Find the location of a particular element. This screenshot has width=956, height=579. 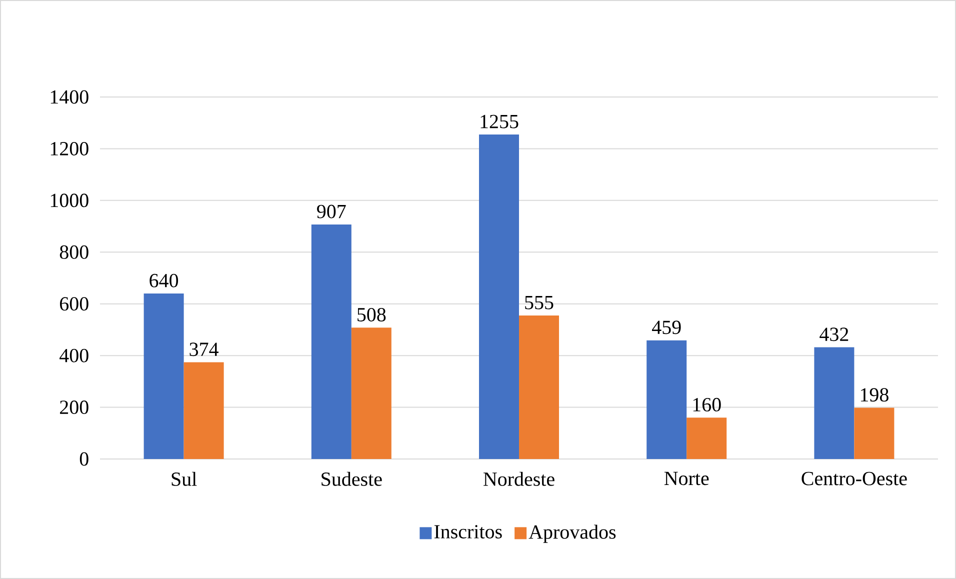

y-tick-label: 600 is located at coordinates (74, 304).